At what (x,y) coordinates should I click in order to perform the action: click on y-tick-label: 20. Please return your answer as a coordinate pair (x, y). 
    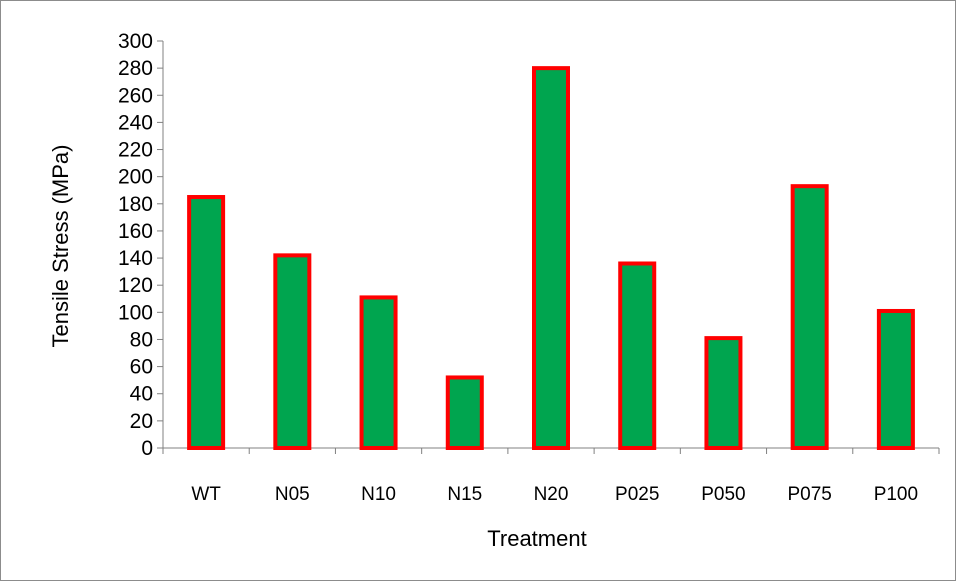
    Looking at the image, I should click on (141, 421).